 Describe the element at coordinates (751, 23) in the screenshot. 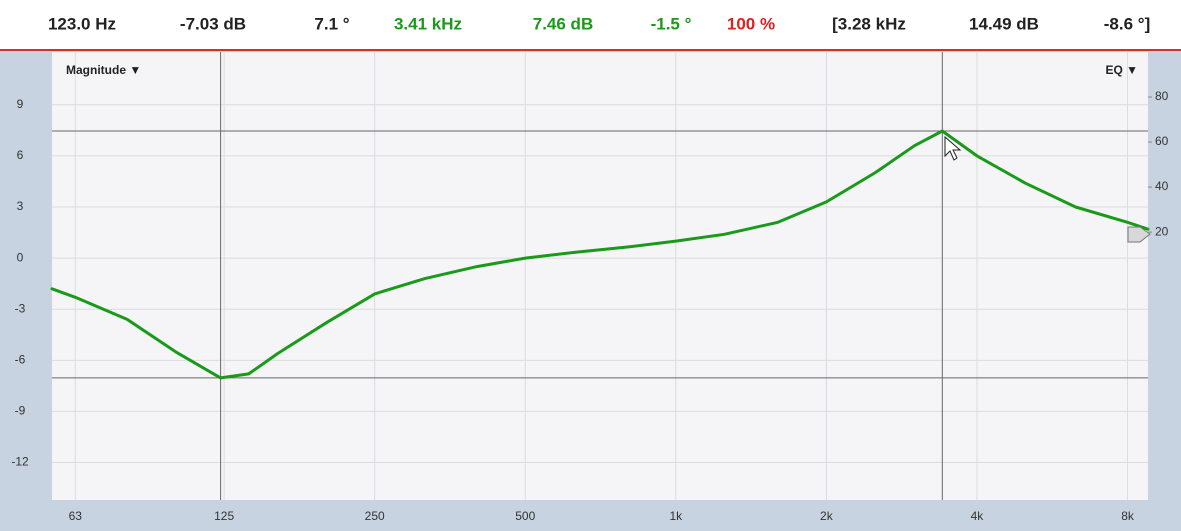

I see `readout: 100 %` at that location.